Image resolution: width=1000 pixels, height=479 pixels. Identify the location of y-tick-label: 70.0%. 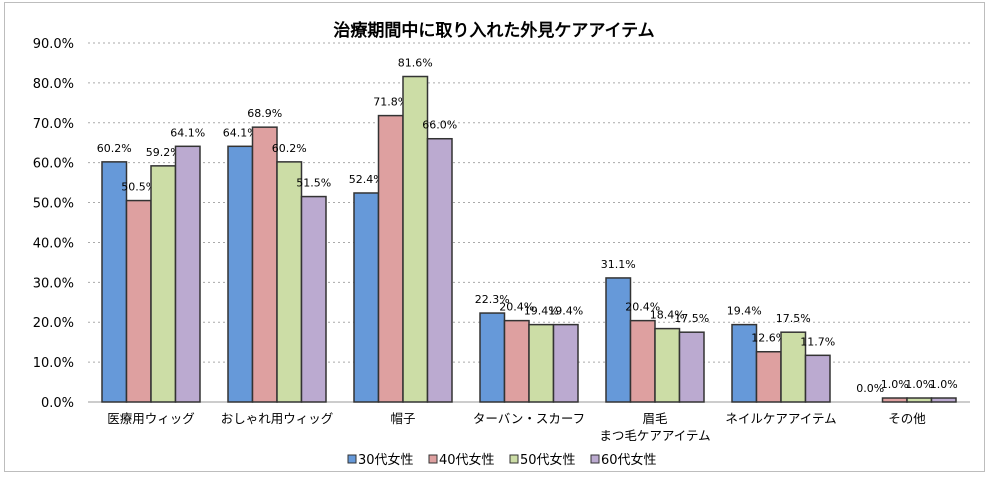
(53, 124).